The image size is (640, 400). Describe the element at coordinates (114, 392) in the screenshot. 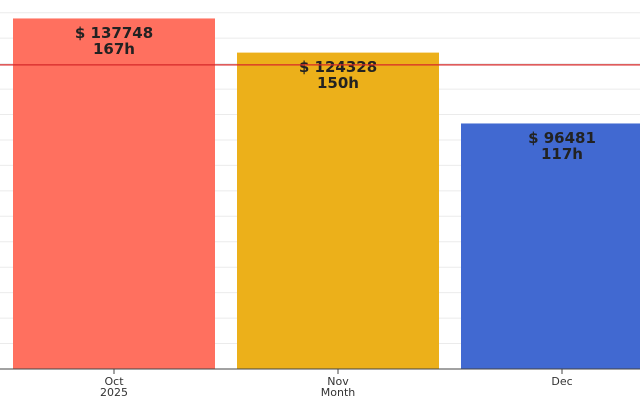

I see `x-year-label: 2025` at that location.